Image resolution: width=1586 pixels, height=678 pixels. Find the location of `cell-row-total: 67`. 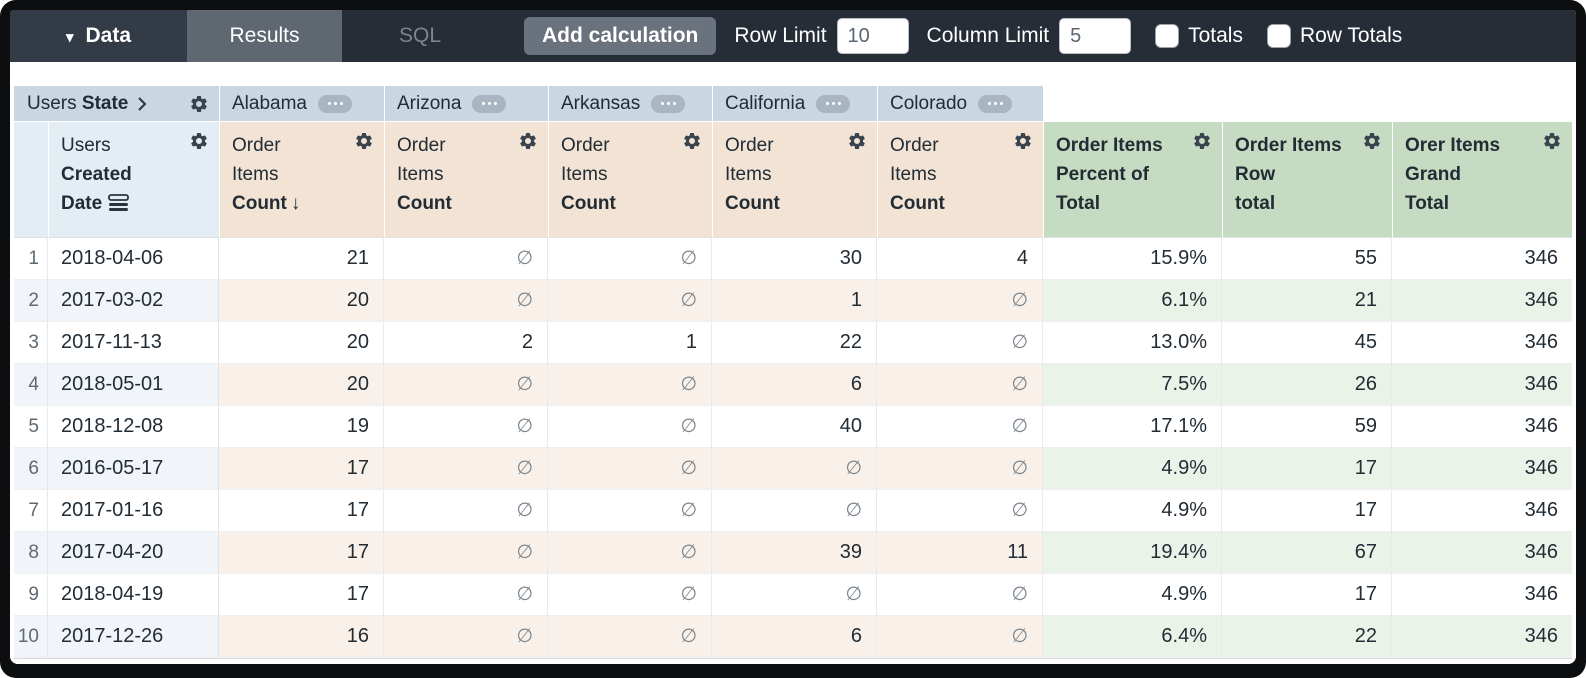

cell-row-total: 67 is located at coordinates (1307, 553).